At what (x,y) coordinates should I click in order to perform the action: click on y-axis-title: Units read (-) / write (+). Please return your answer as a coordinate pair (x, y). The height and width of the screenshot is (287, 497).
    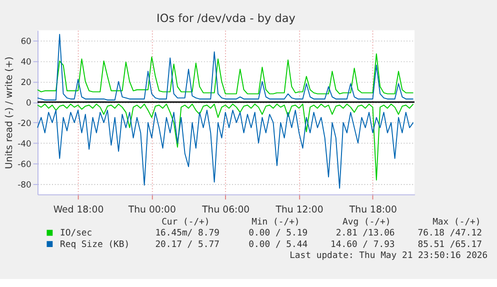
    Looking at the image, I should click on (10, 112).